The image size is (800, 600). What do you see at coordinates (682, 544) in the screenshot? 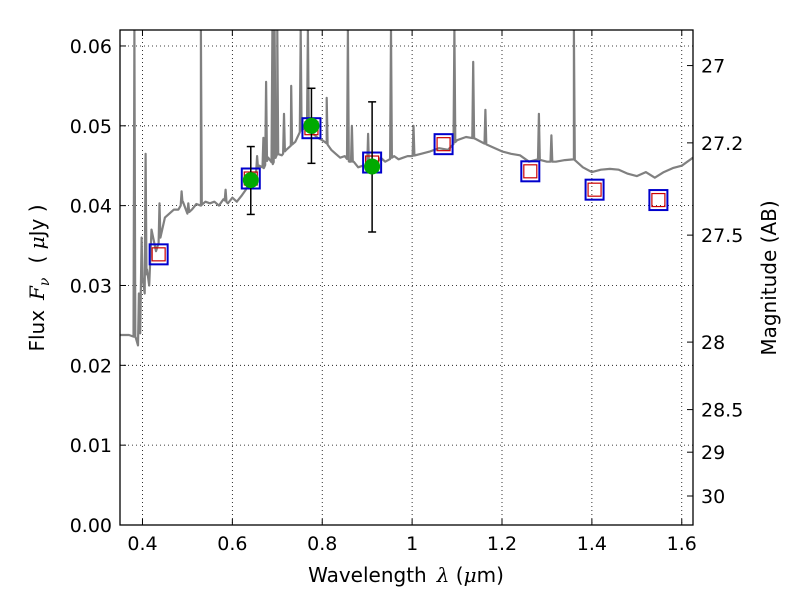
I see `x-tick-label: 1.6` at bounding box center [682, 544].